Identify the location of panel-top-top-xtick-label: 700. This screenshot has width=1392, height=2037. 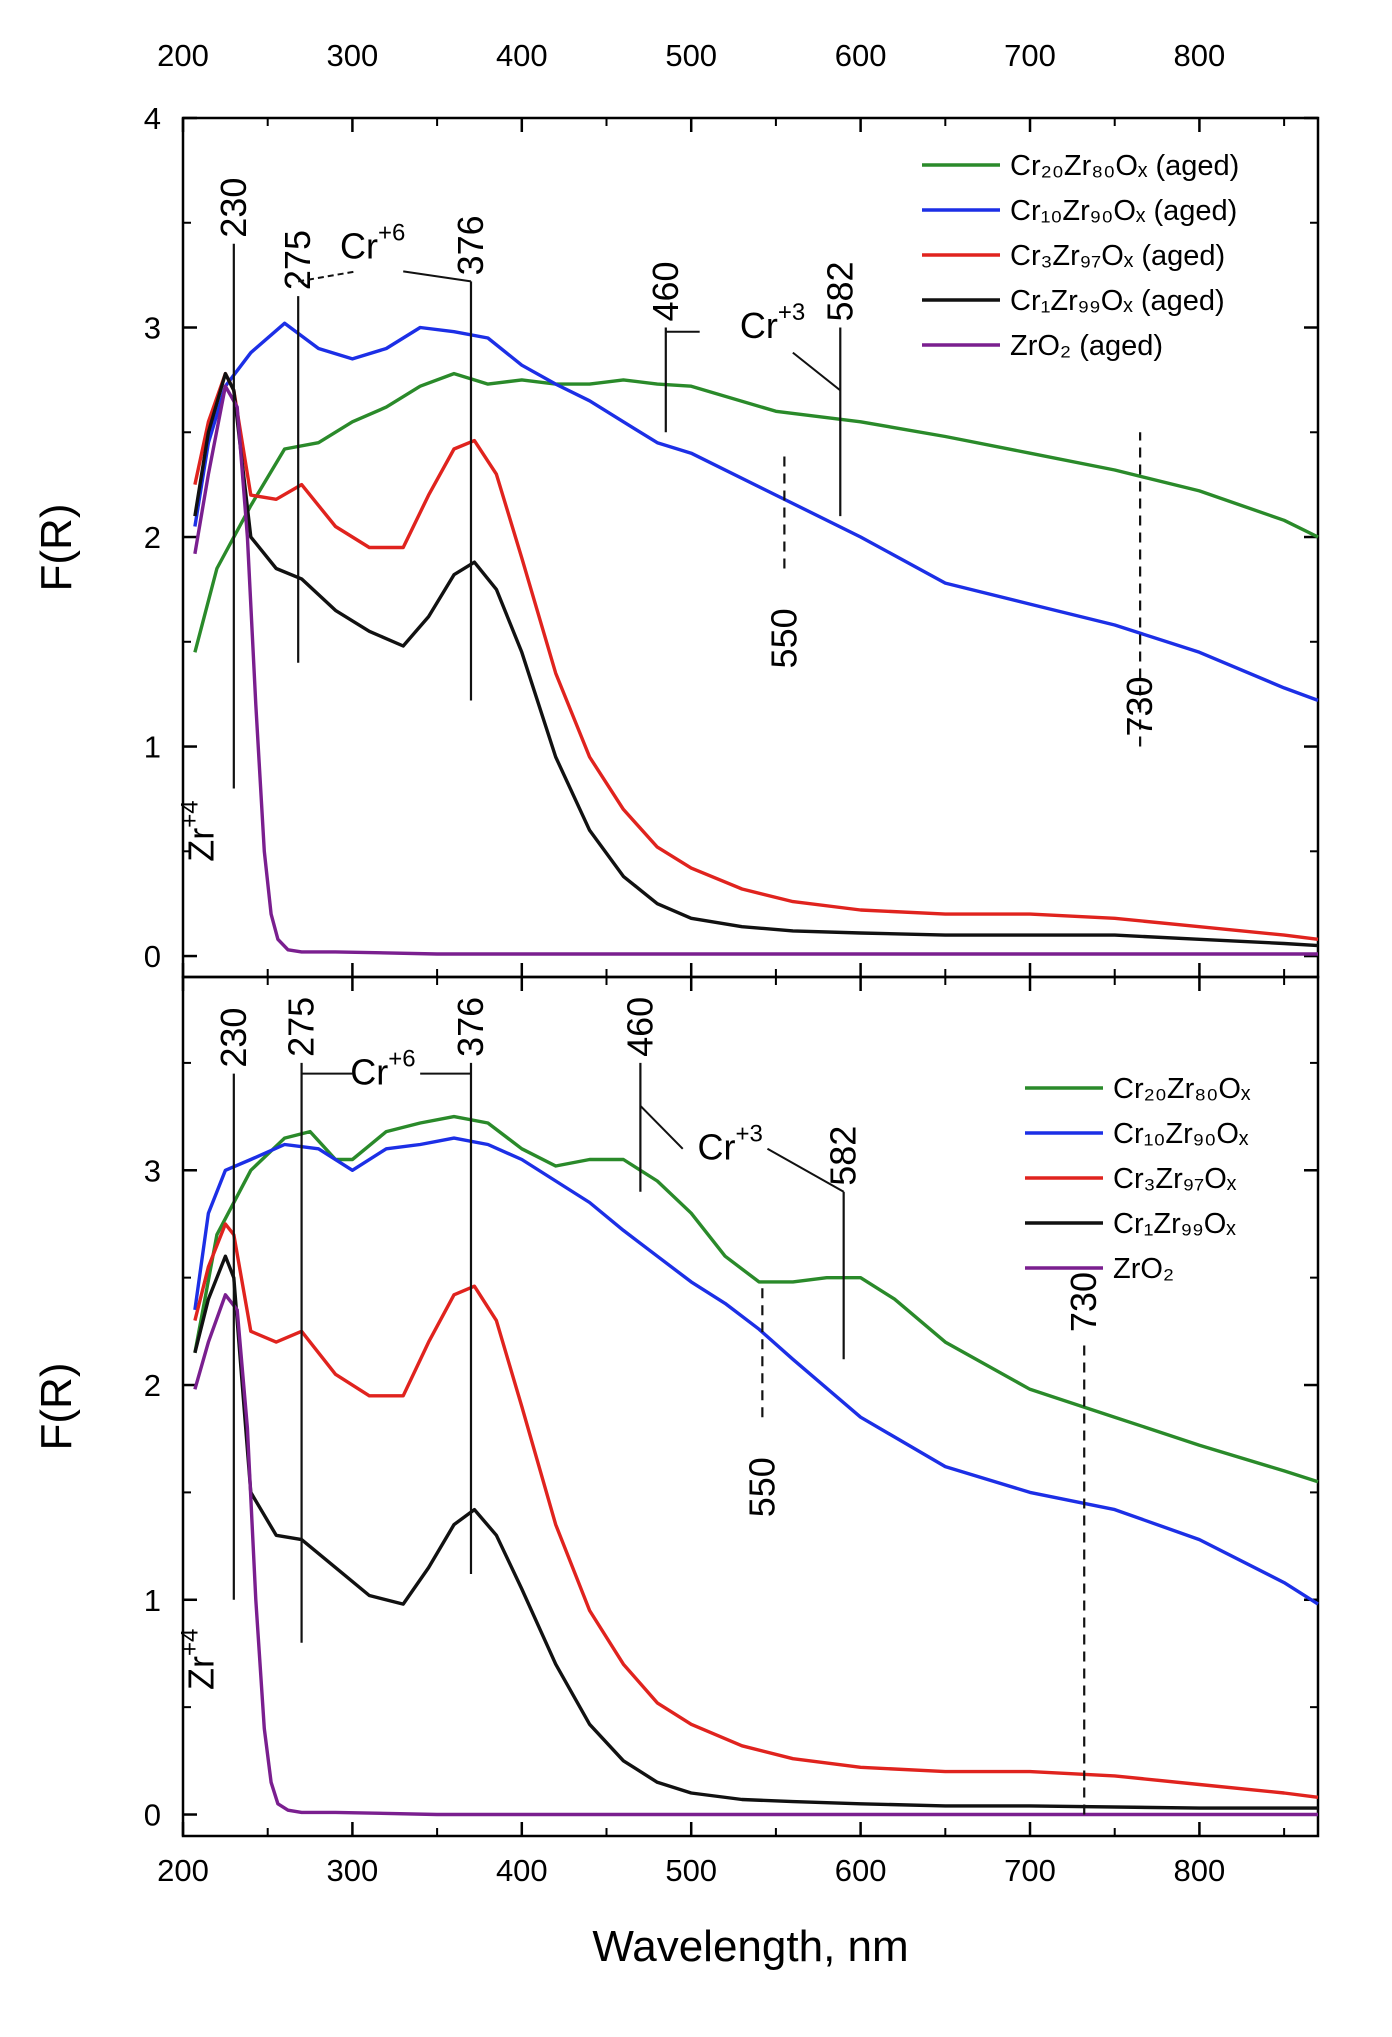
(1030, 55).